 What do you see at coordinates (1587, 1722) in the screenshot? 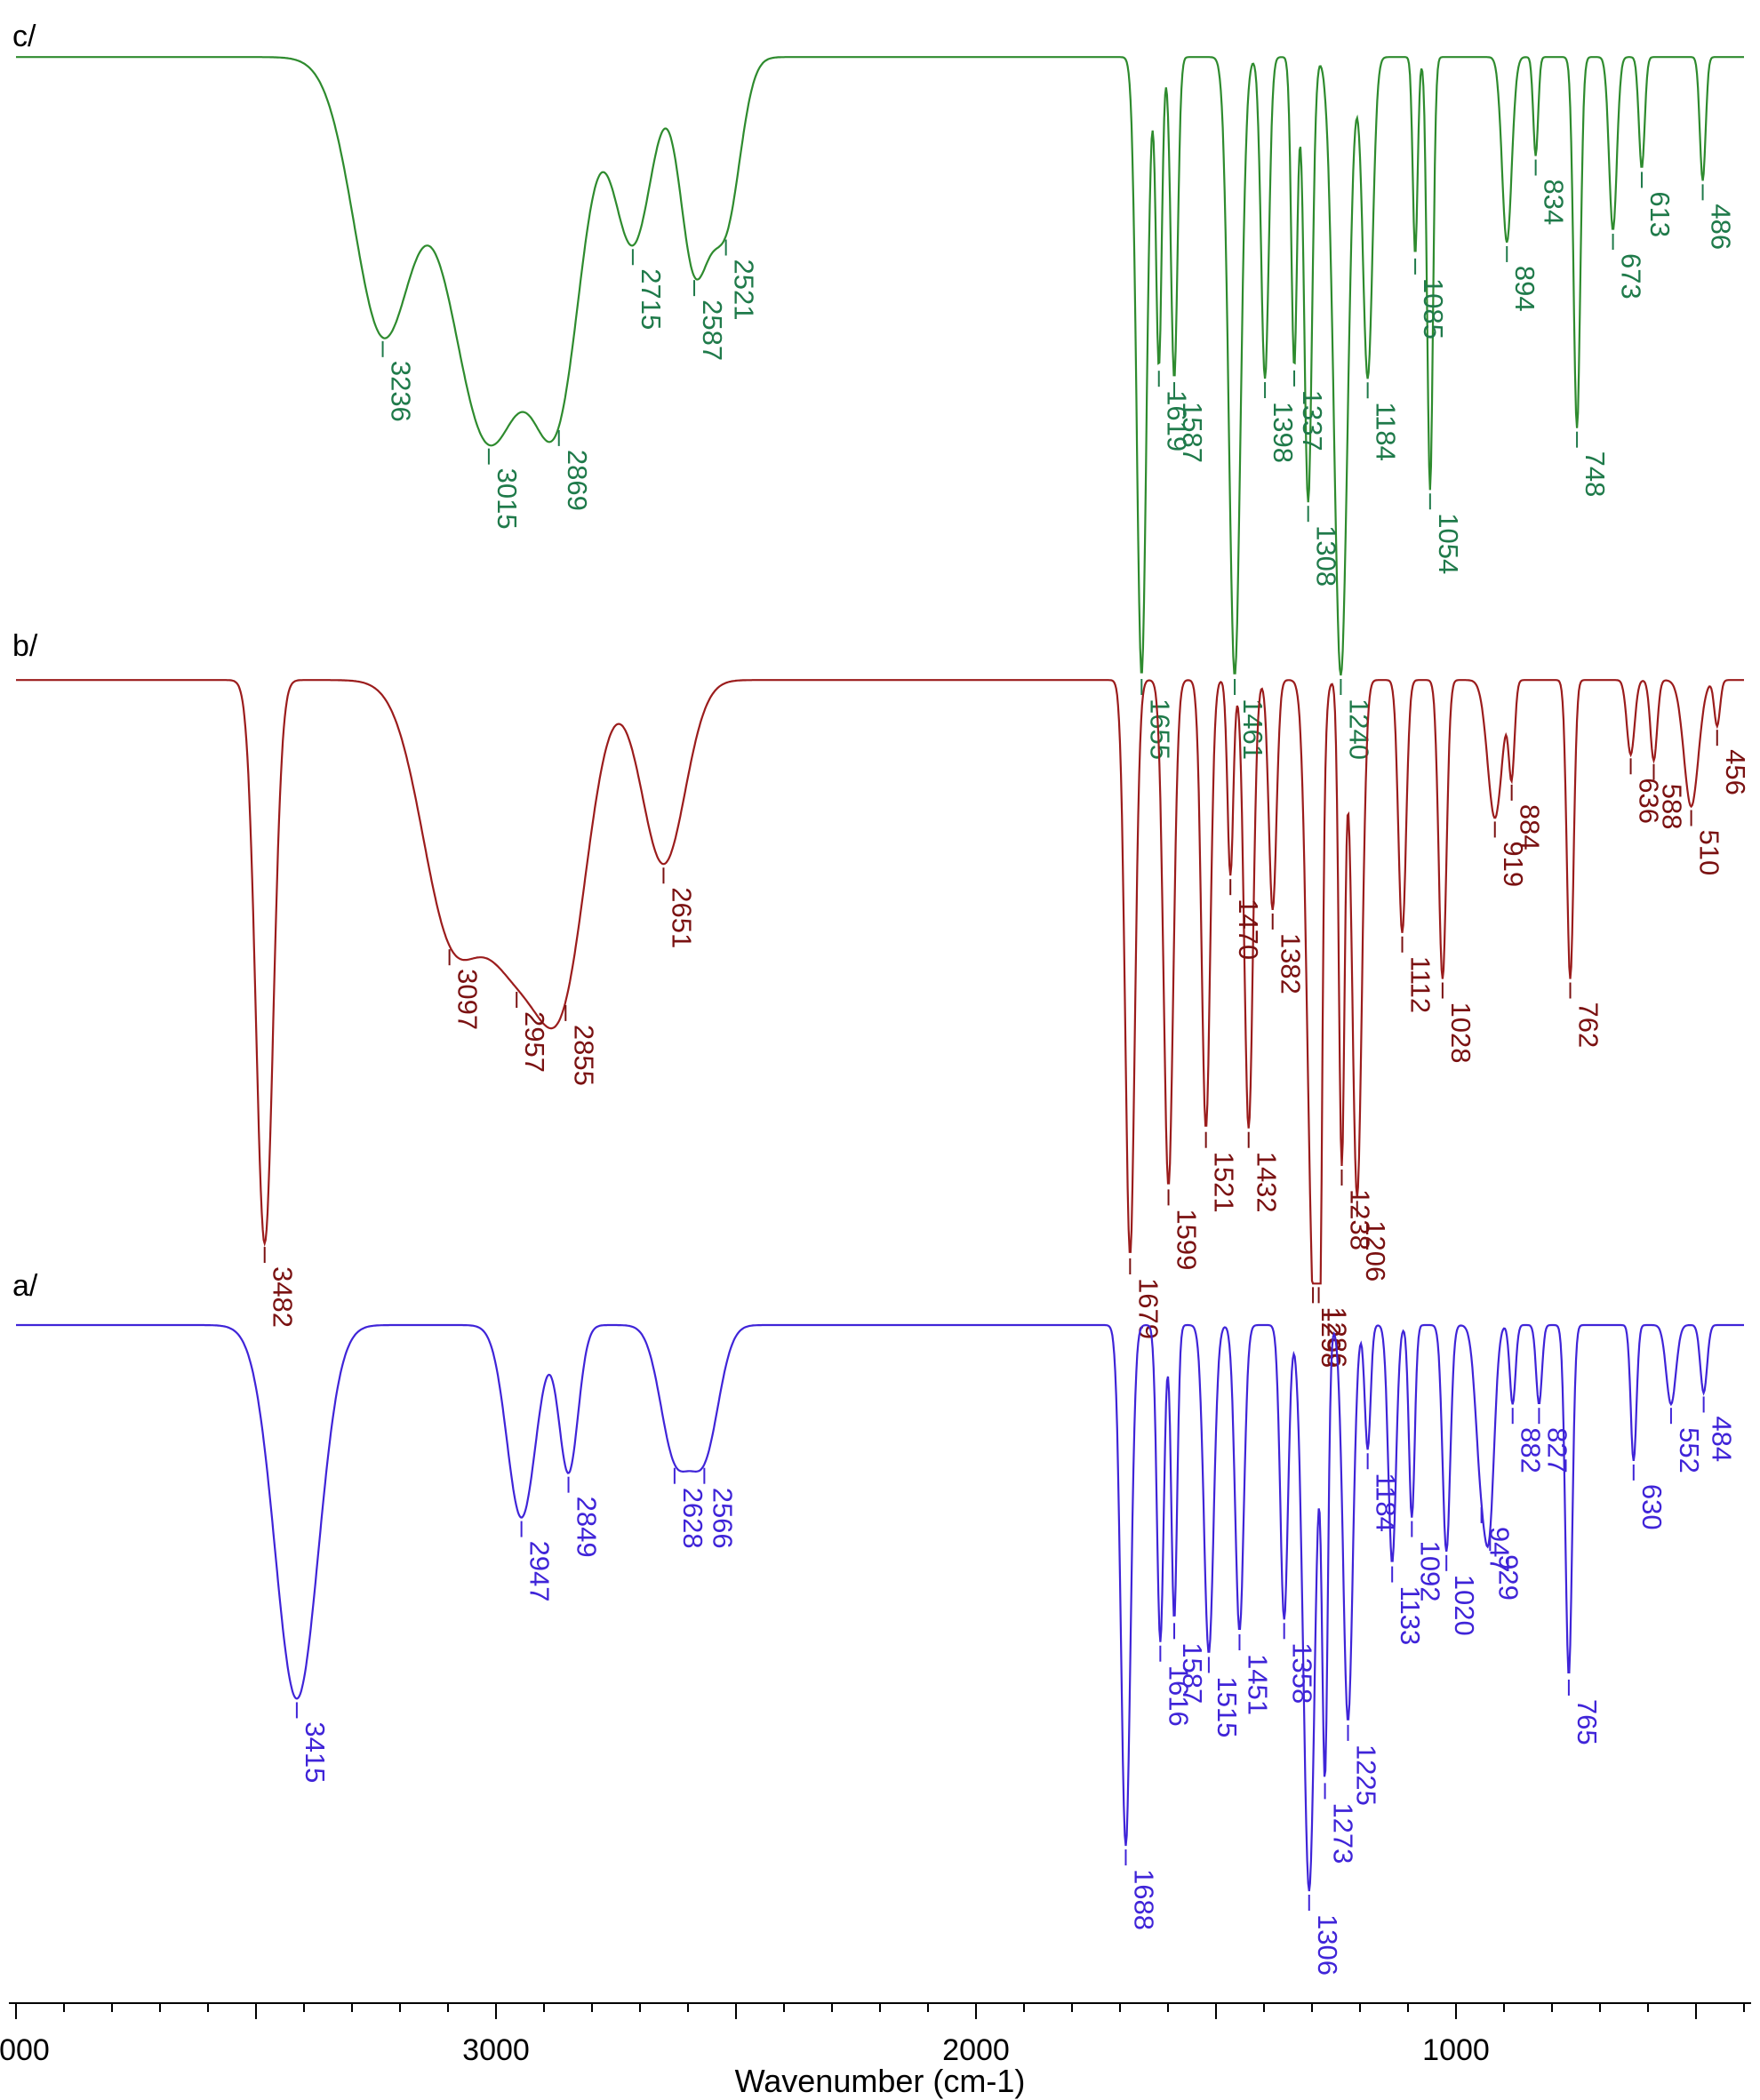
I see `peak-label: 765` at bounding box center [1587, 1722].